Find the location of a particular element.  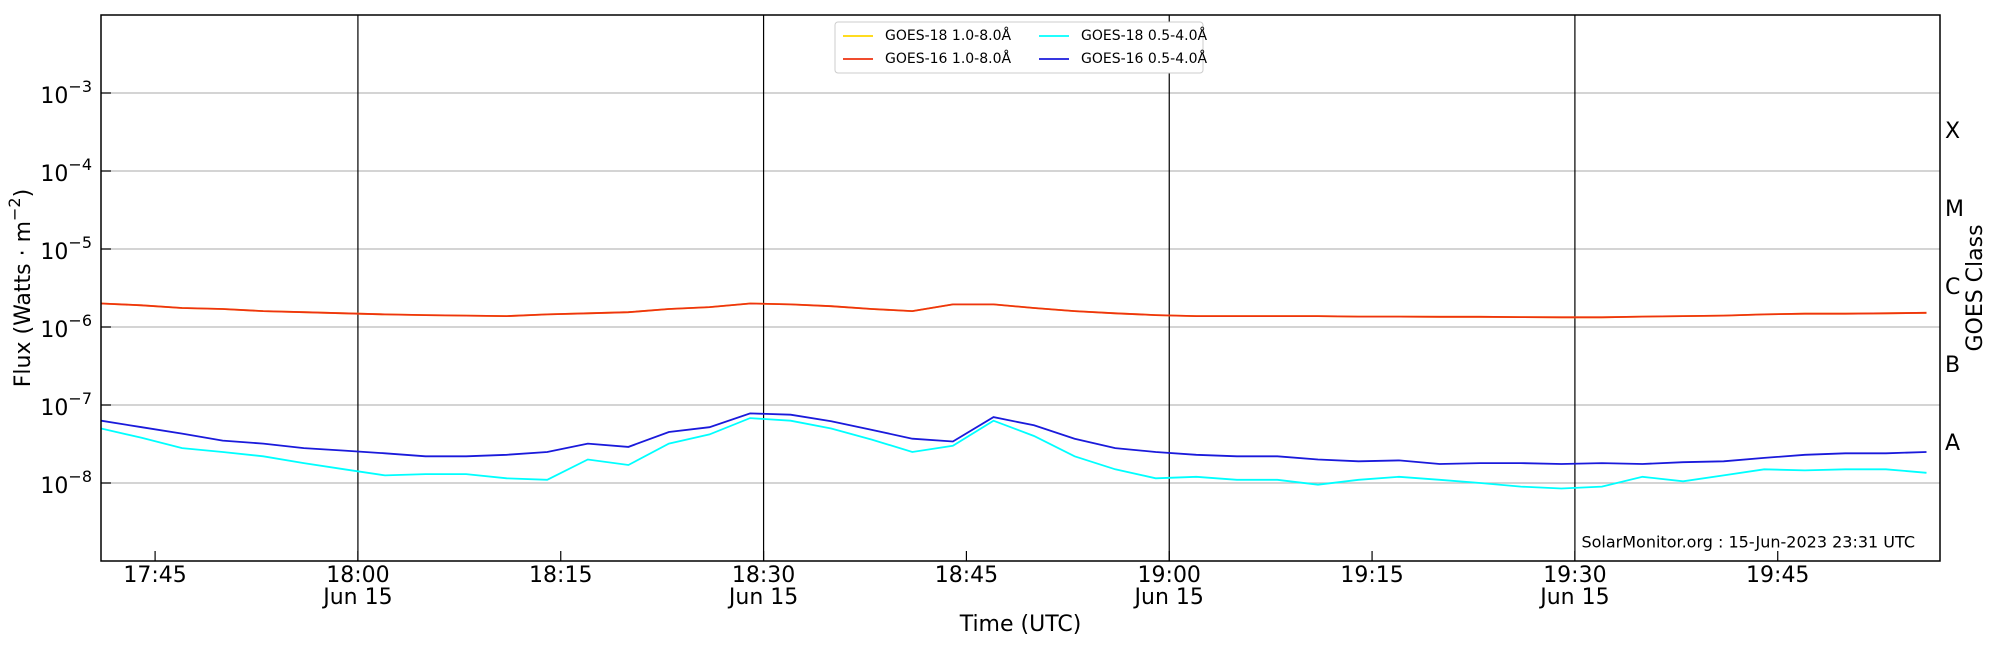

legend-label: GOES-16 1.0-8.0Å is located at coordinates (948, 58).